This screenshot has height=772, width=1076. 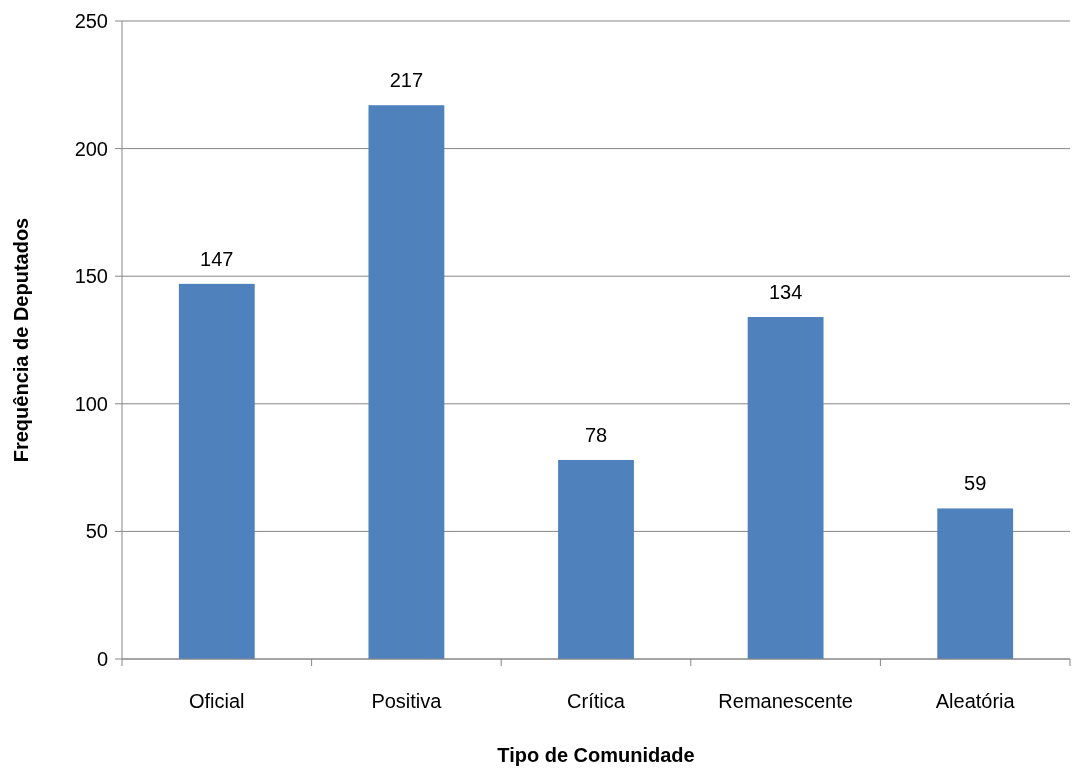 What do you see at coordinates (785, 292) in the screenshot?
I see `data-label: 134` at bounding box center [785, 292].